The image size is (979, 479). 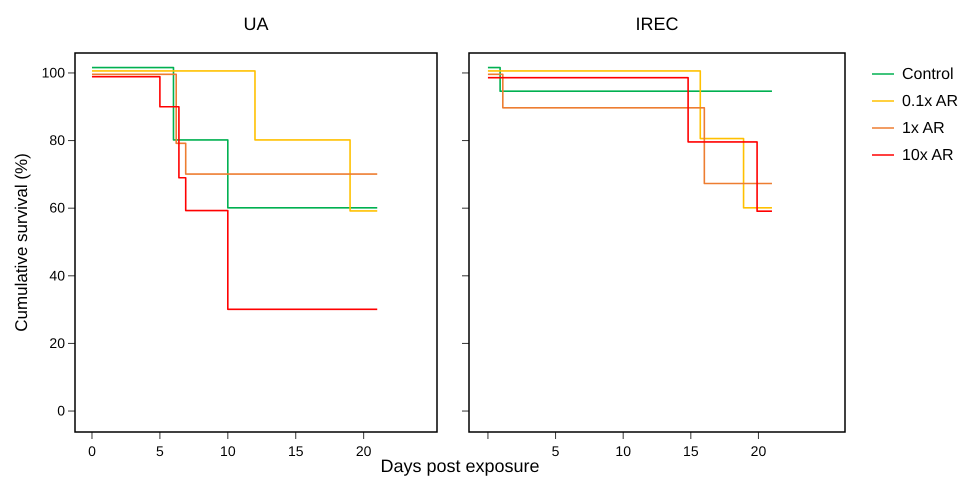 What do you see at coordinates (21, 242) in the screenshot?
I see `y-axis-title: Cumulative survival (%)` at bounding box center [21, 242].